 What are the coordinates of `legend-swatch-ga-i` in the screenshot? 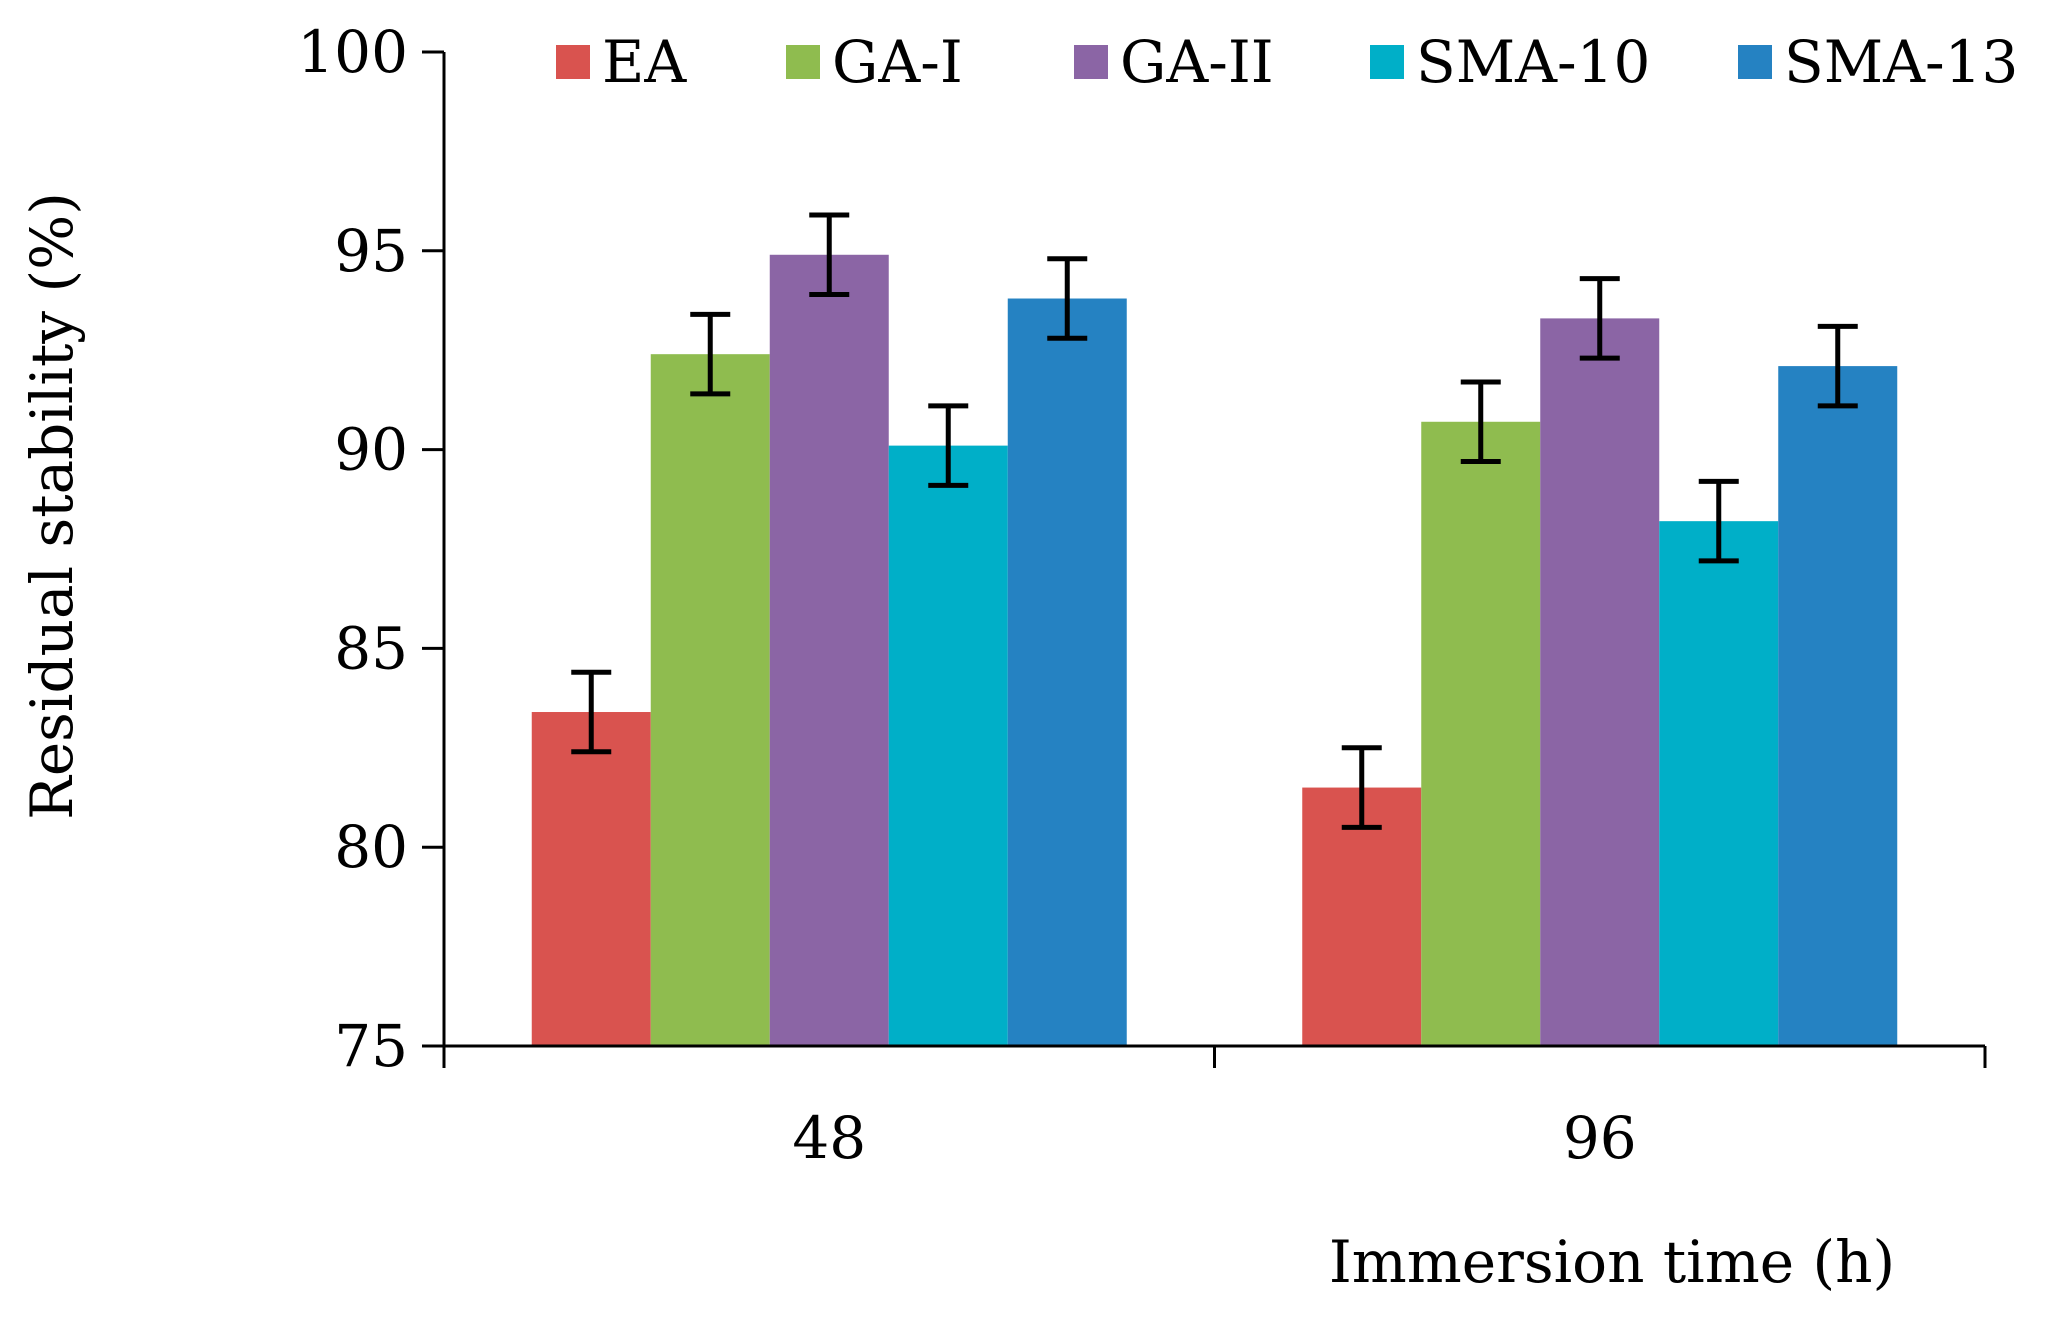 It's located at (803, 62).